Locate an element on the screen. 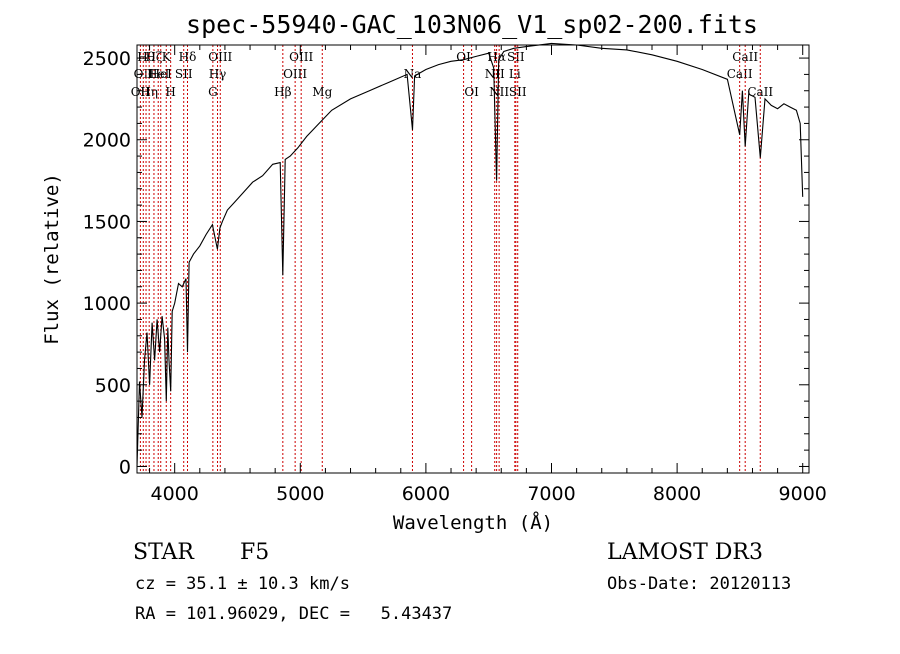 The width and height of the screenshot is (900, 654). line-marker-label: Hγ is located at coordinates (218, 74).